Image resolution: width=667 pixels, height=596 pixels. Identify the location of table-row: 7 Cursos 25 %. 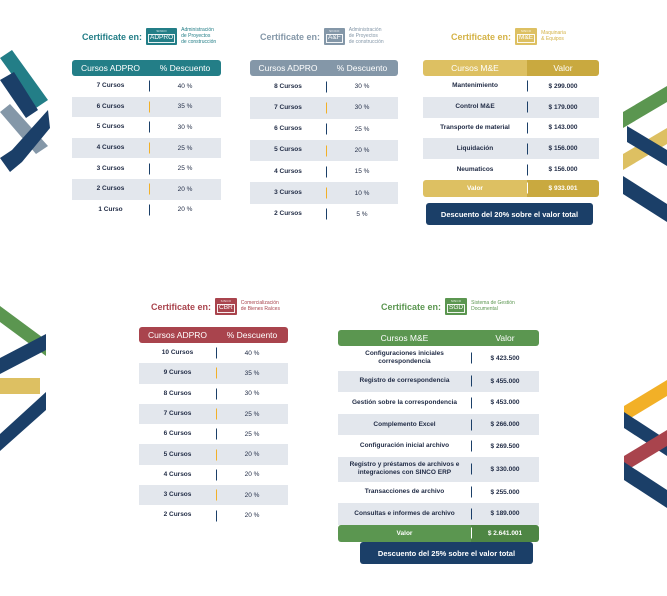
(213, 414).